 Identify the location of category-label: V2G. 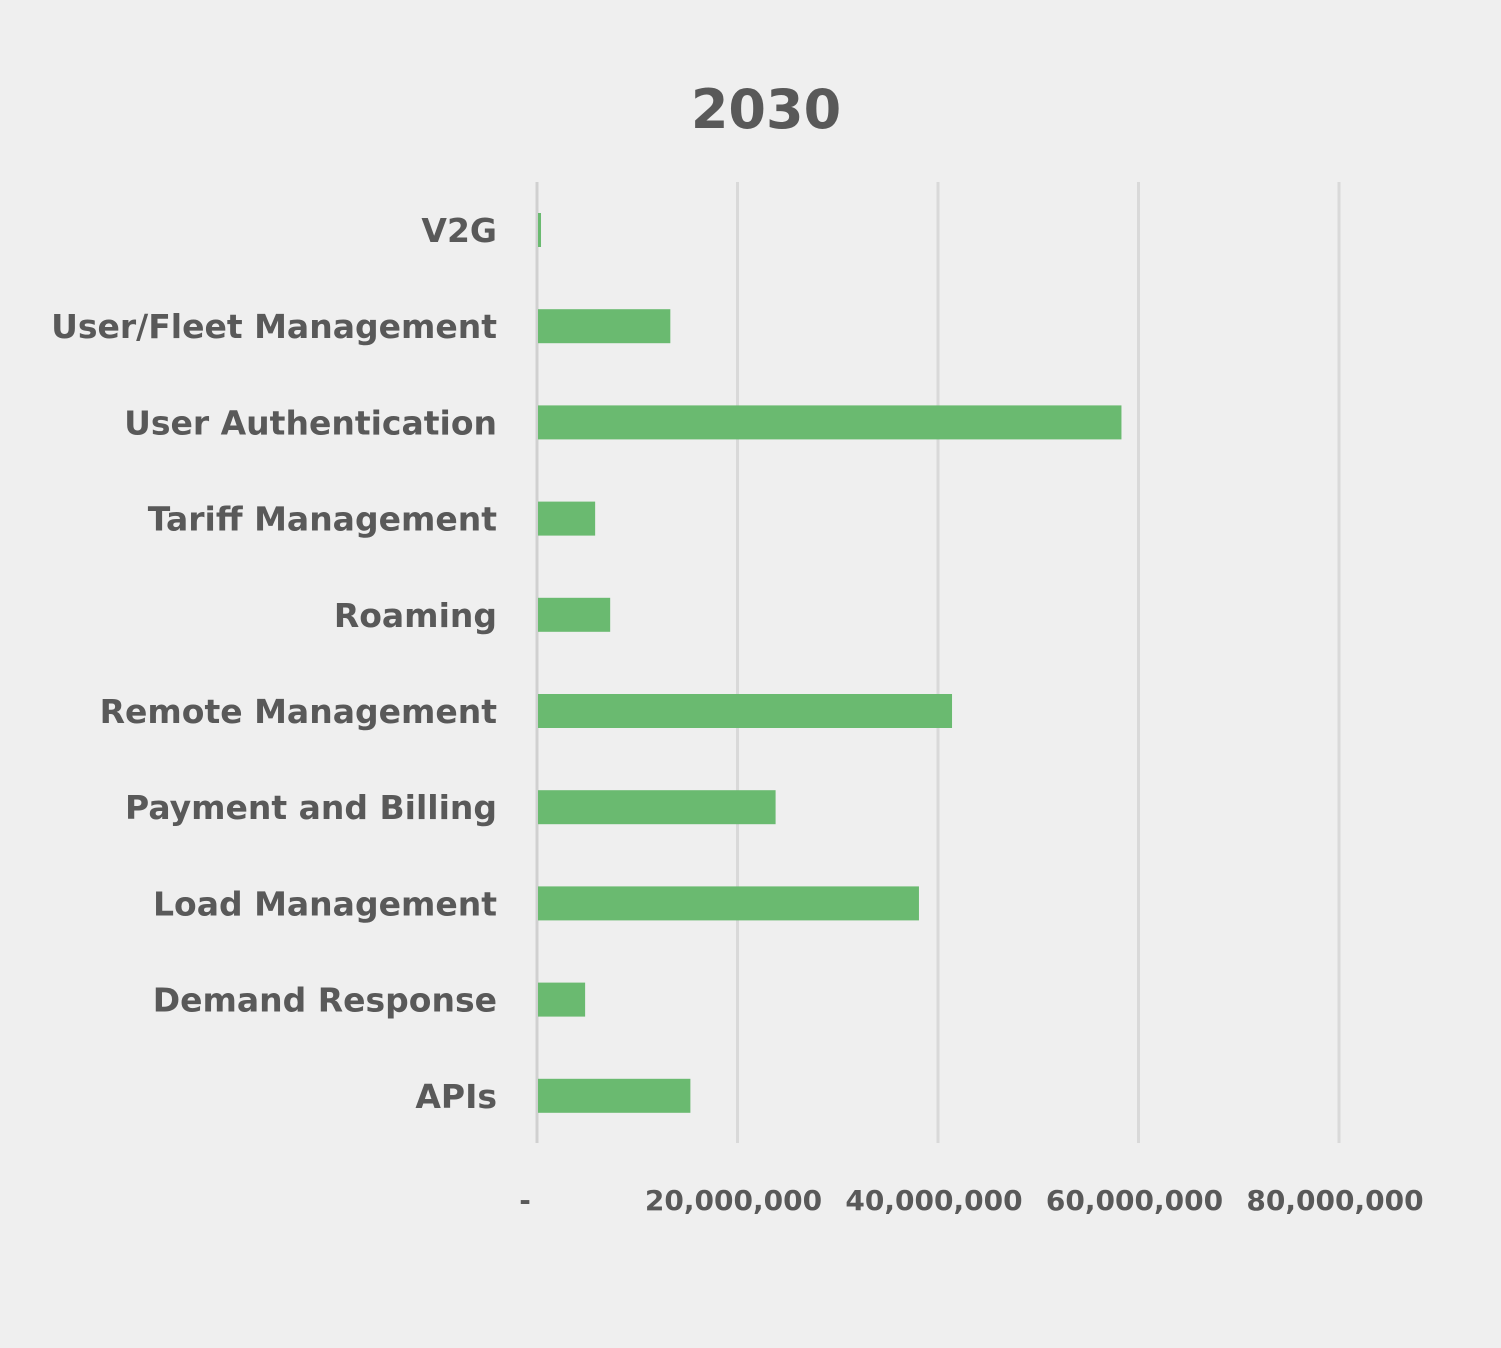
(459, 230).